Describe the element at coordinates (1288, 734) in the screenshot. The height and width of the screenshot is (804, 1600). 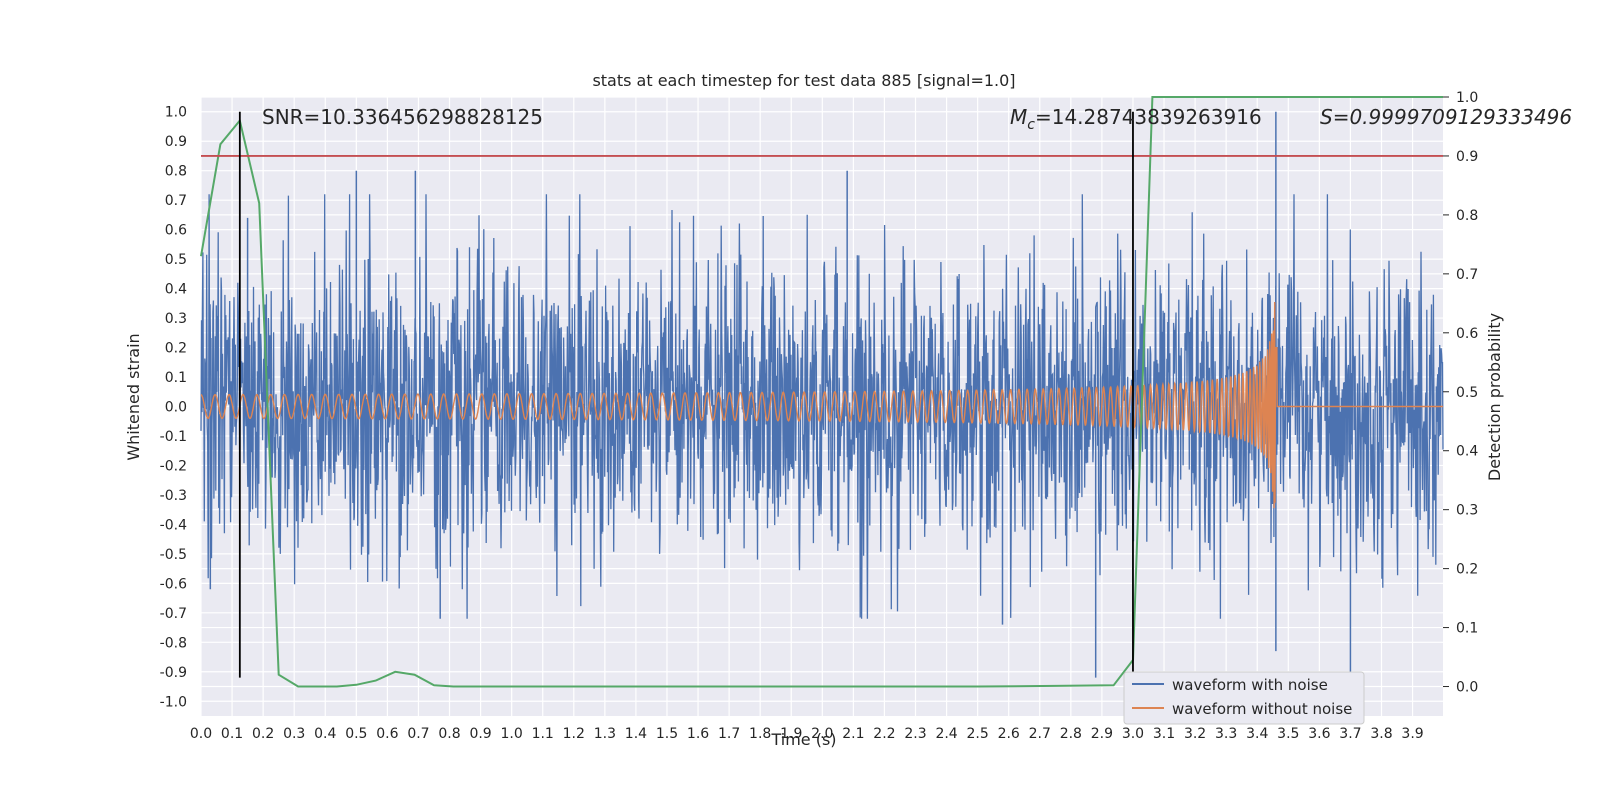
I see `x-tick-label: 3.5` at that location.